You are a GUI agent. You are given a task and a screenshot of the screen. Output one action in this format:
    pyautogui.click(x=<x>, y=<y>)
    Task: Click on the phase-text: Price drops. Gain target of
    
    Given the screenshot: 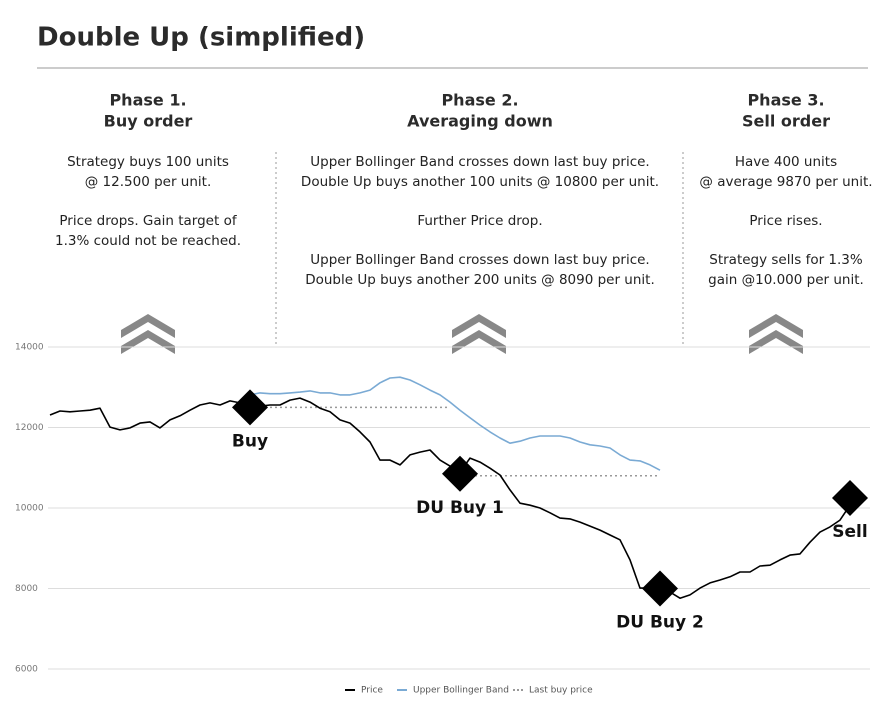 What is the action you would take?
    pyautogui.click(x=148, y=221)
    